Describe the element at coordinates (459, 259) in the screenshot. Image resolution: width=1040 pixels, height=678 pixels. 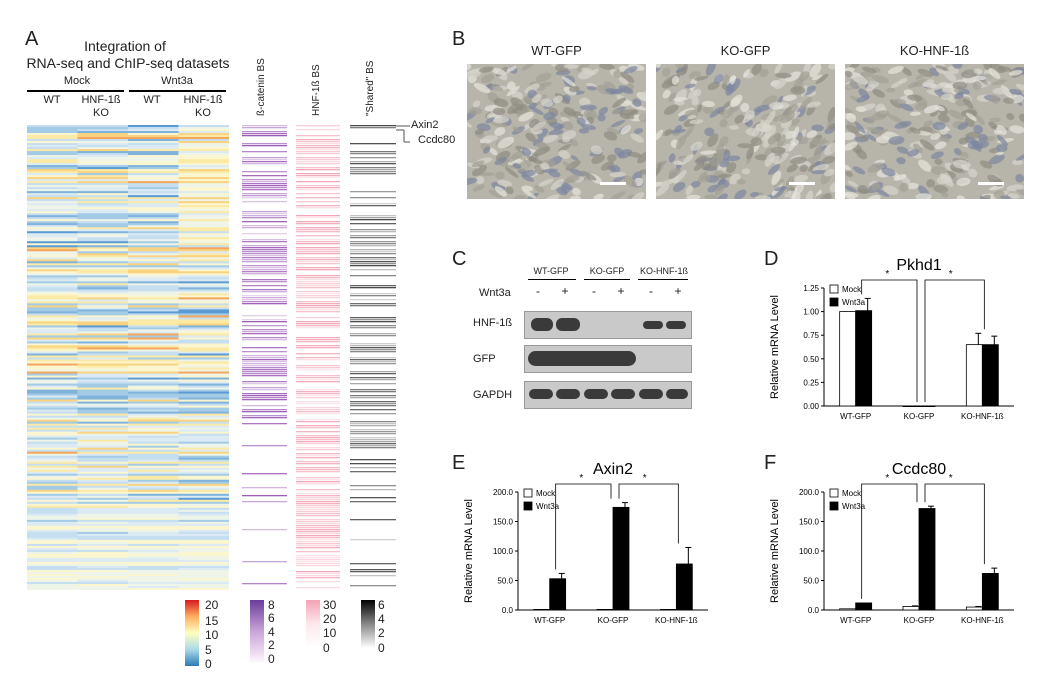
I see `panel-c-letter: C` at that location.